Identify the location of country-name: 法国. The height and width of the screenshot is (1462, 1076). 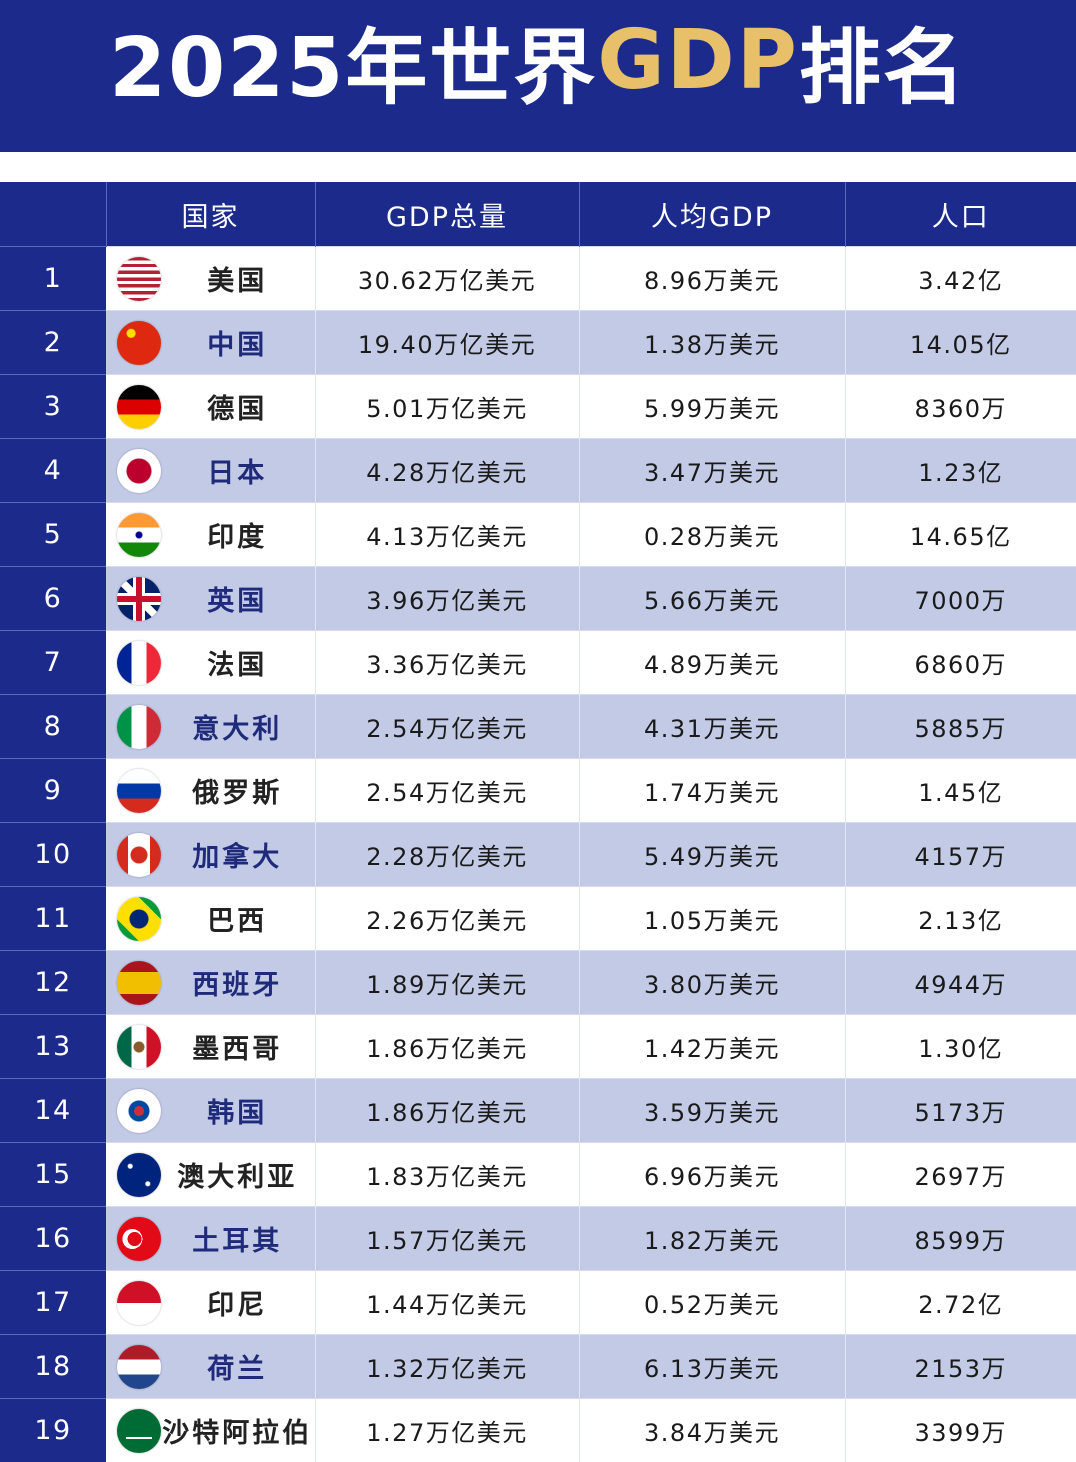
(237, 662).